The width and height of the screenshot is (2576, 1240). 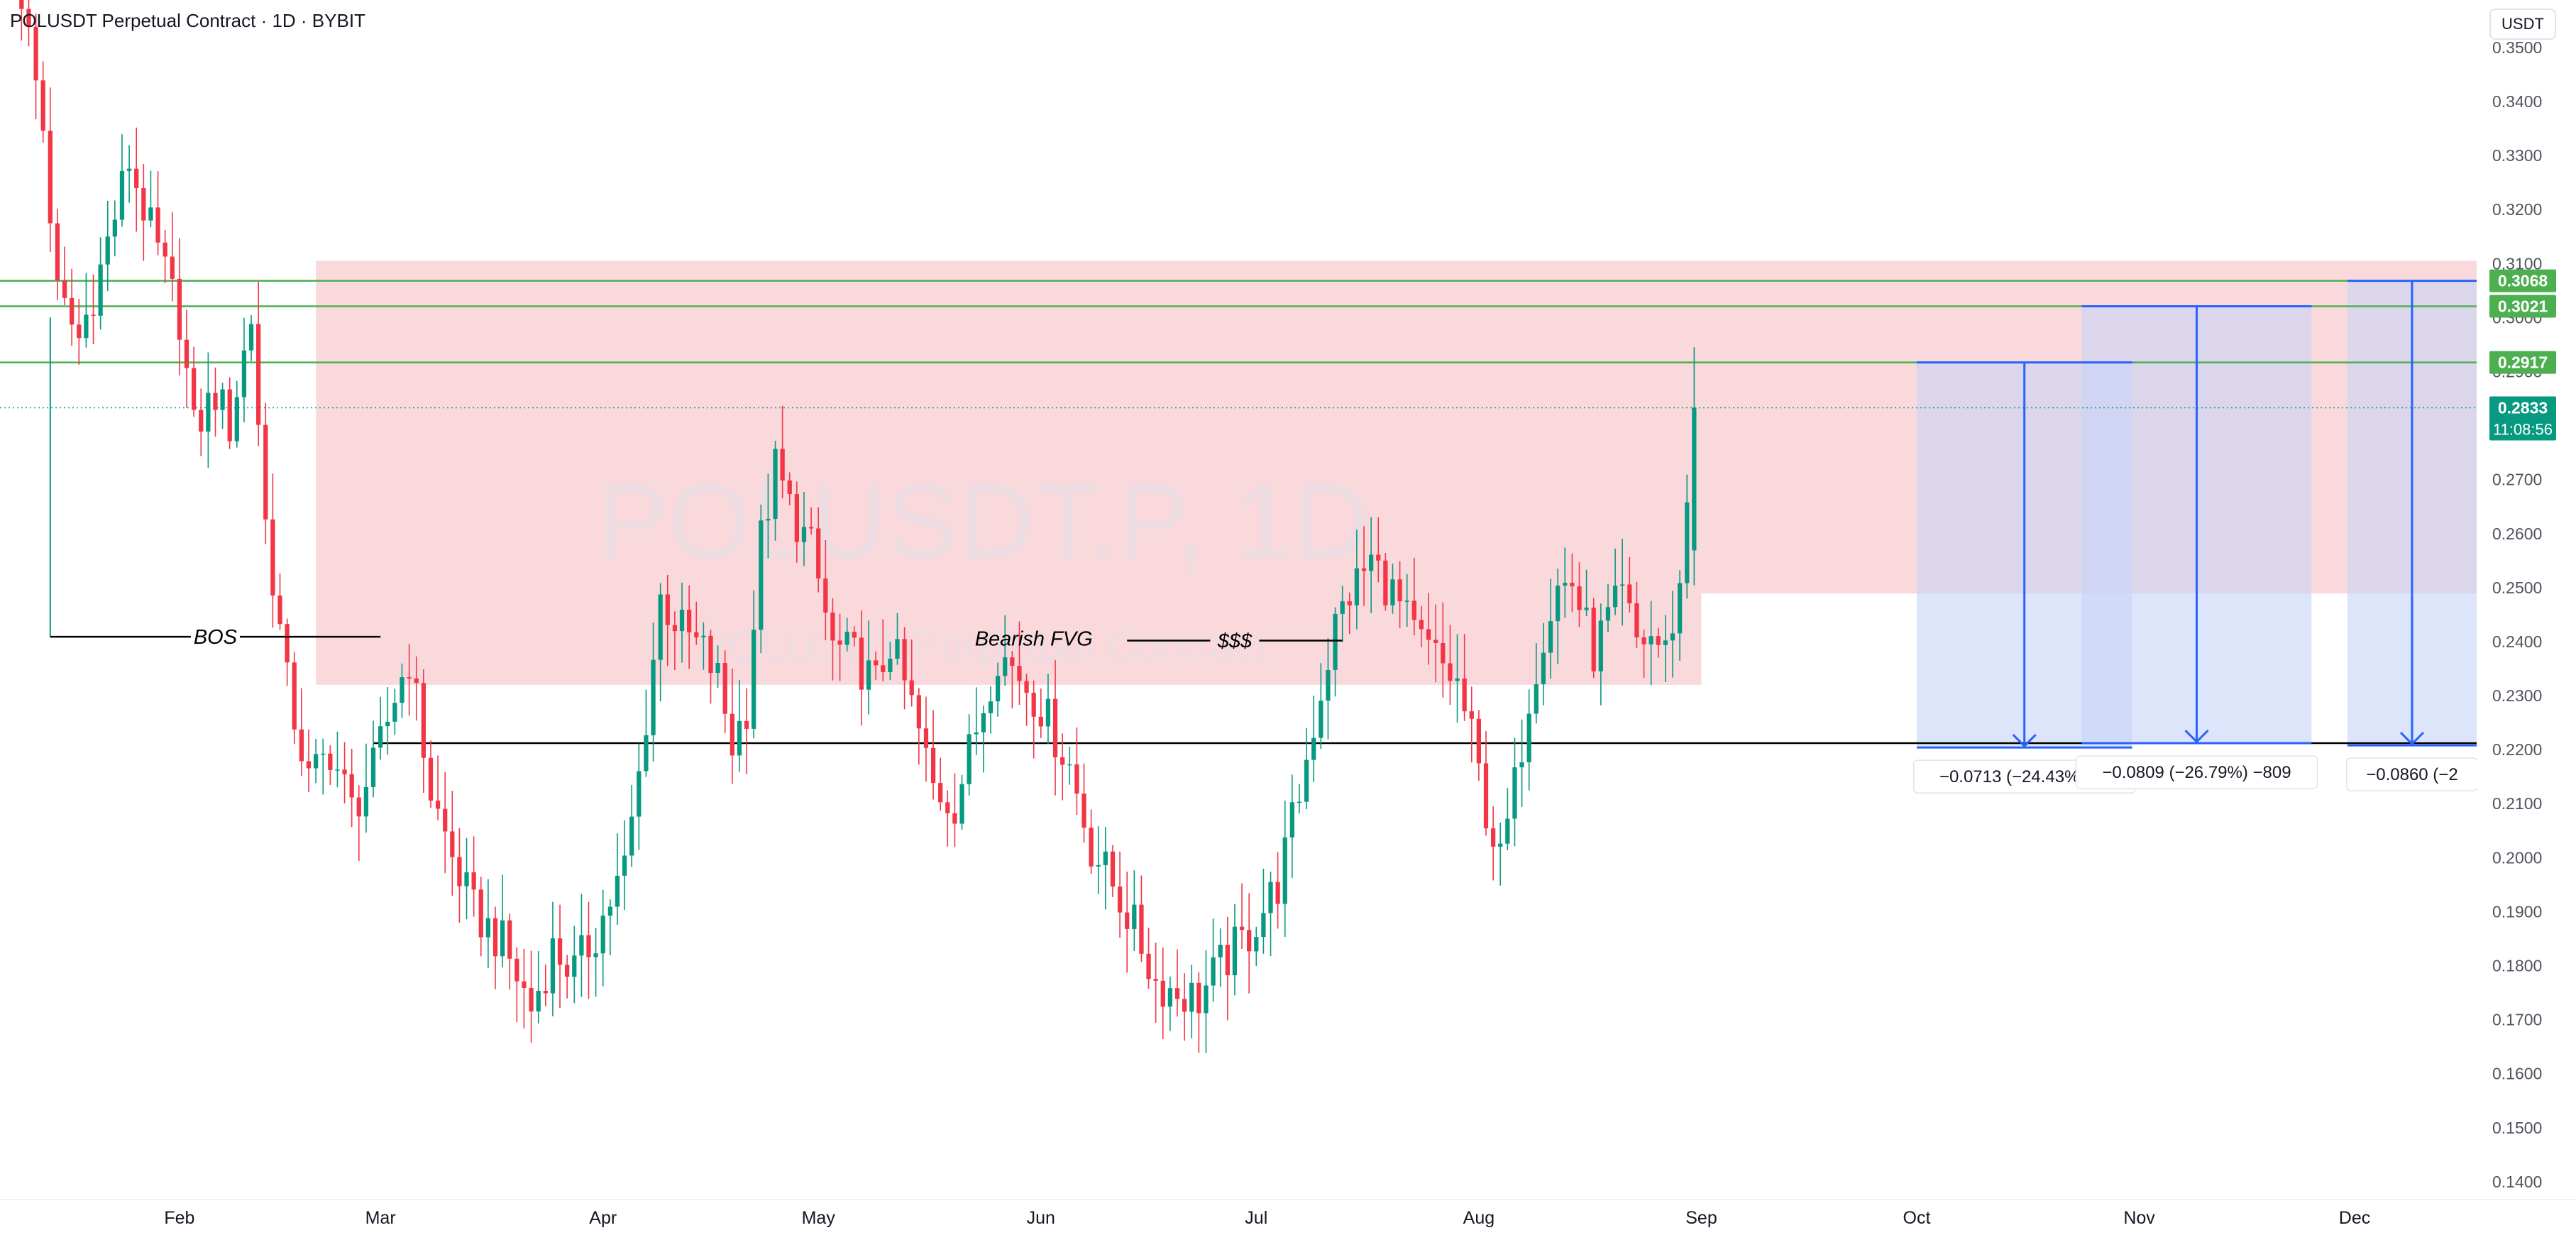 I want to click on currency-button: USDT, so click(x=2522, y=24).